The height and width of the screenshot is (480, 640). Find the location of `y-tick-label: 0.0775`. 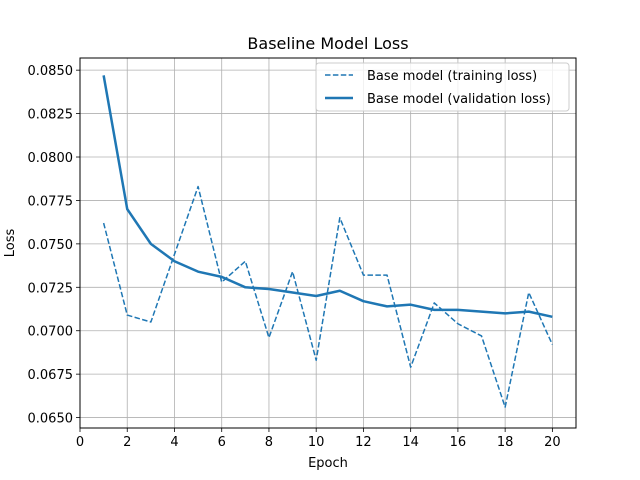

y-tick-label: 0.0775 is located at coordinates (51, 201).